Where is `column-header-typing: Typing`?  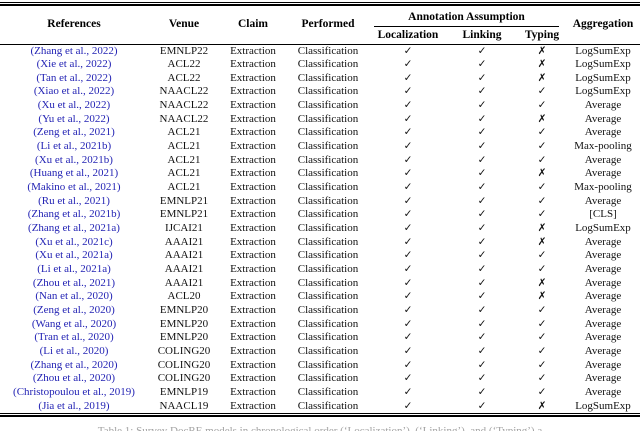 column-header-typing: Typing is located at coordinates (542, 36).